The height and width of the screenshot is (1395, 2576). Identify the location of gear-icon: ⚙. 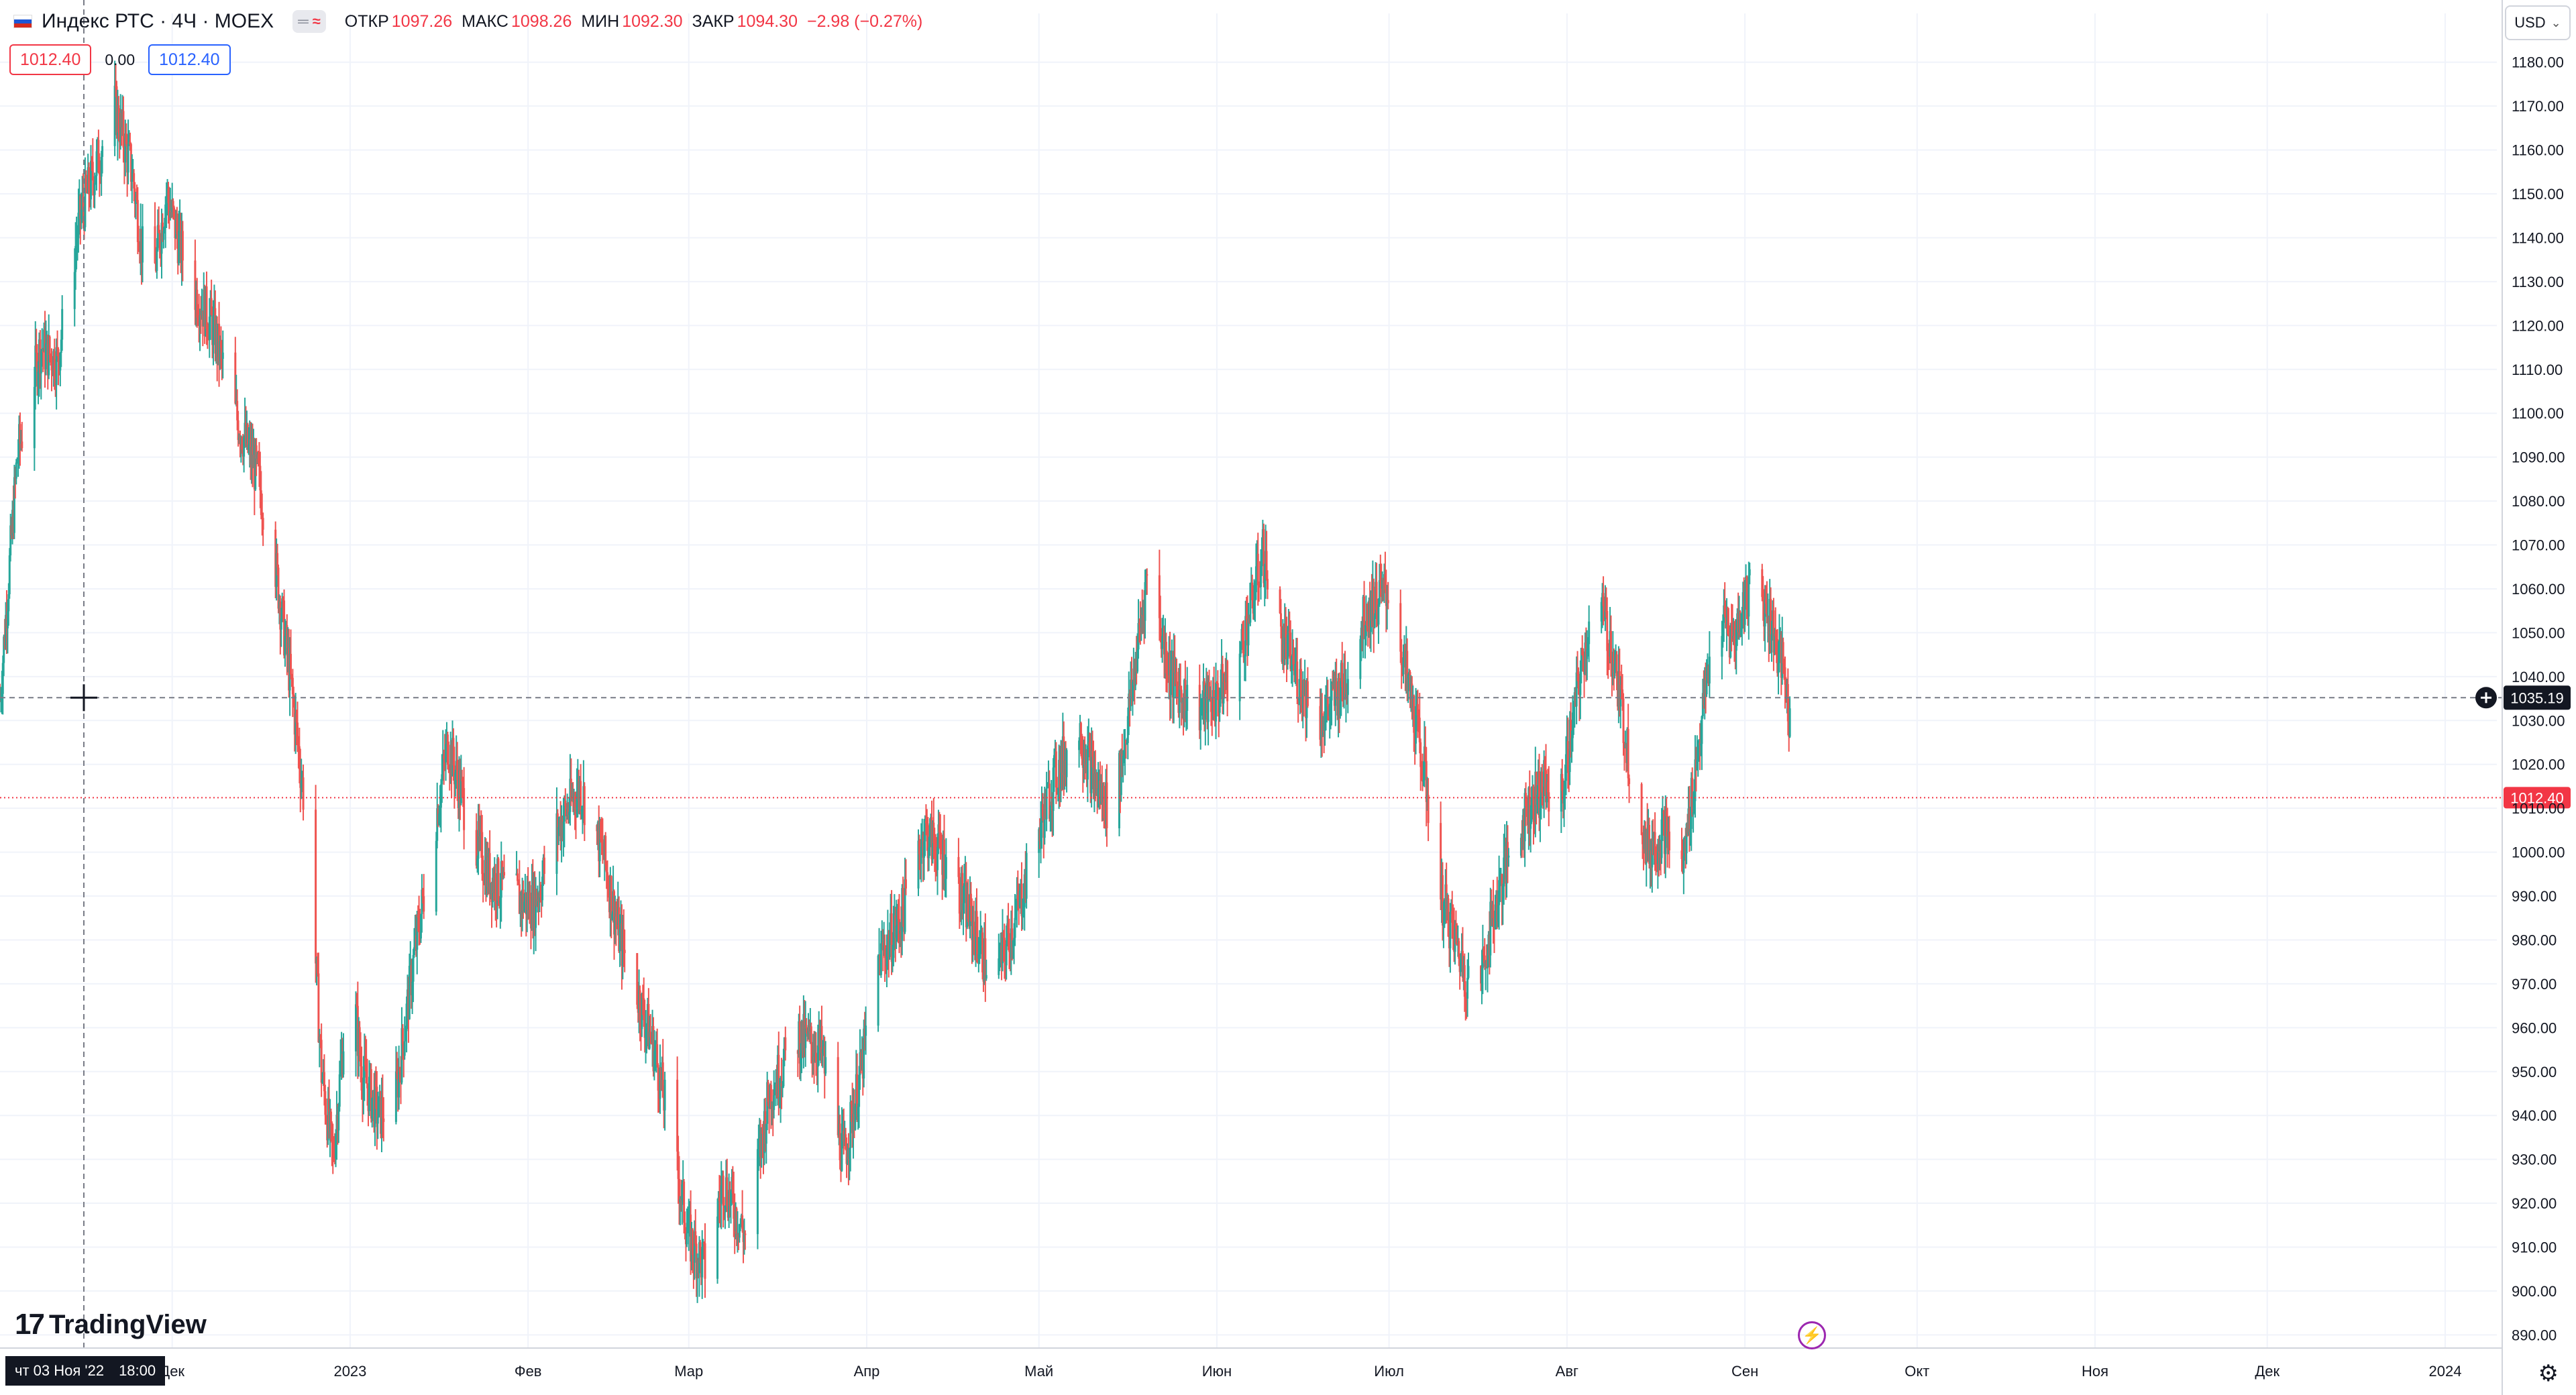
(2548, 1373).